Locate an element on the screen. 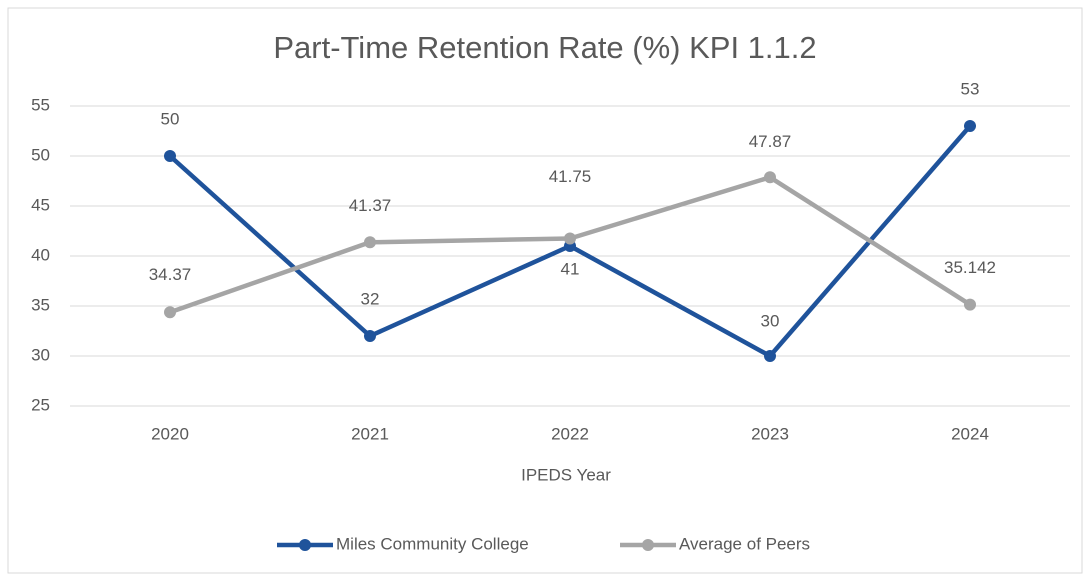 The width and height of the screenshot is (1090, 581). data-label: 32 is located at coordinates (370, 298).